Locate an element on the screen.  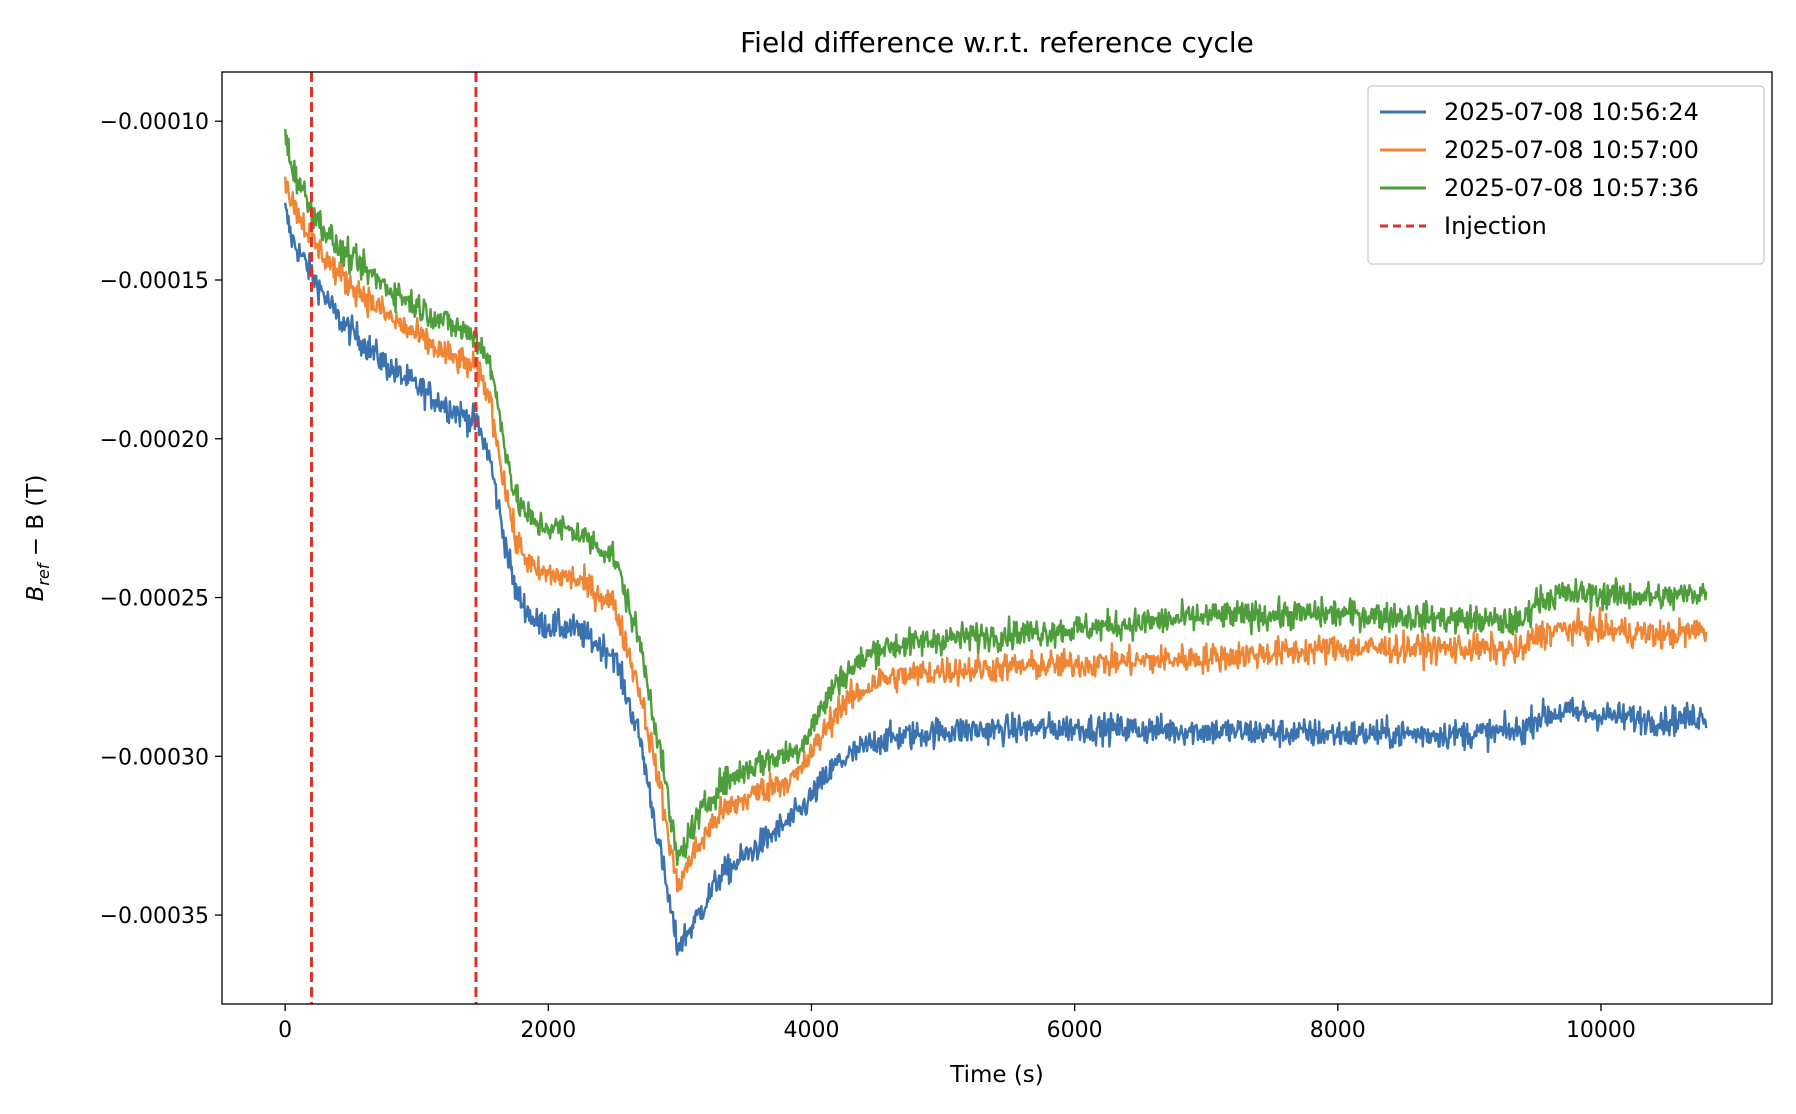
x-tick-label: 4000 is located at coordinates (811, 1030).